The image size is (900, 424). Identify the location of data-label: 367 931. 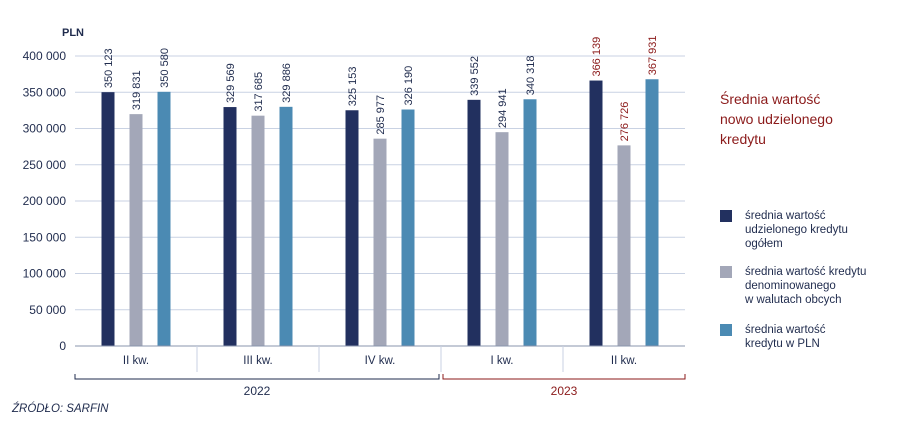
(653, 55).